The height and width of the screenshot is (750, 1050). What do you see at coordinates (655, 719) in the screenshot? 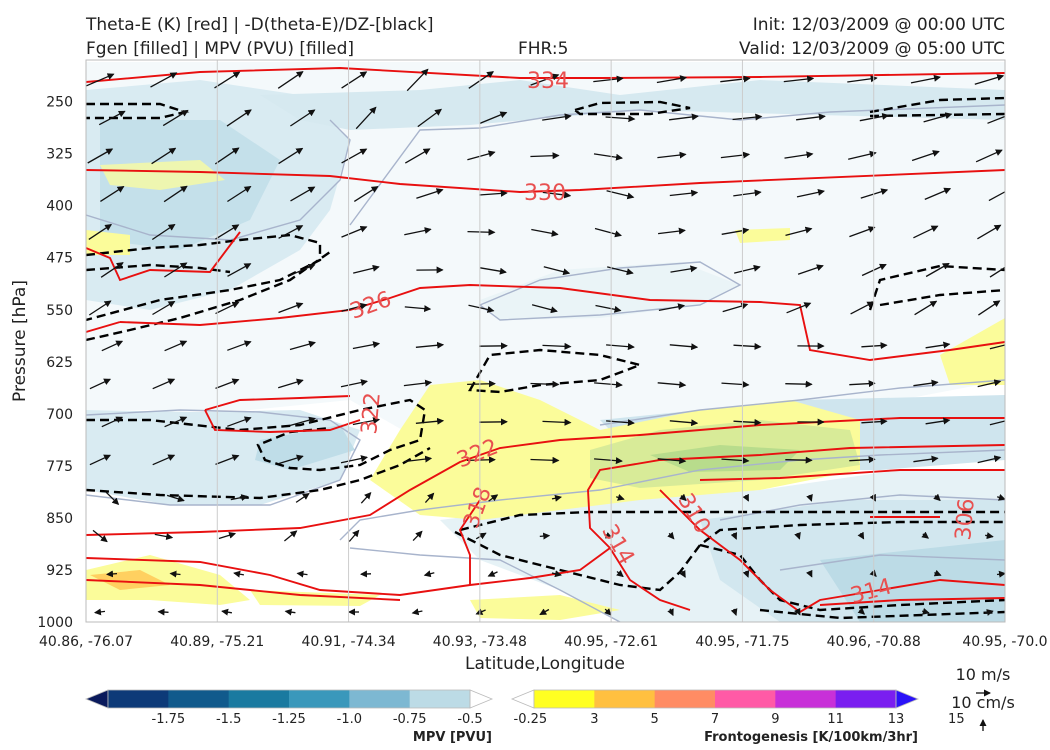
I see `fgen-colorbar-tick: 5` at bounding box center [655, 719].